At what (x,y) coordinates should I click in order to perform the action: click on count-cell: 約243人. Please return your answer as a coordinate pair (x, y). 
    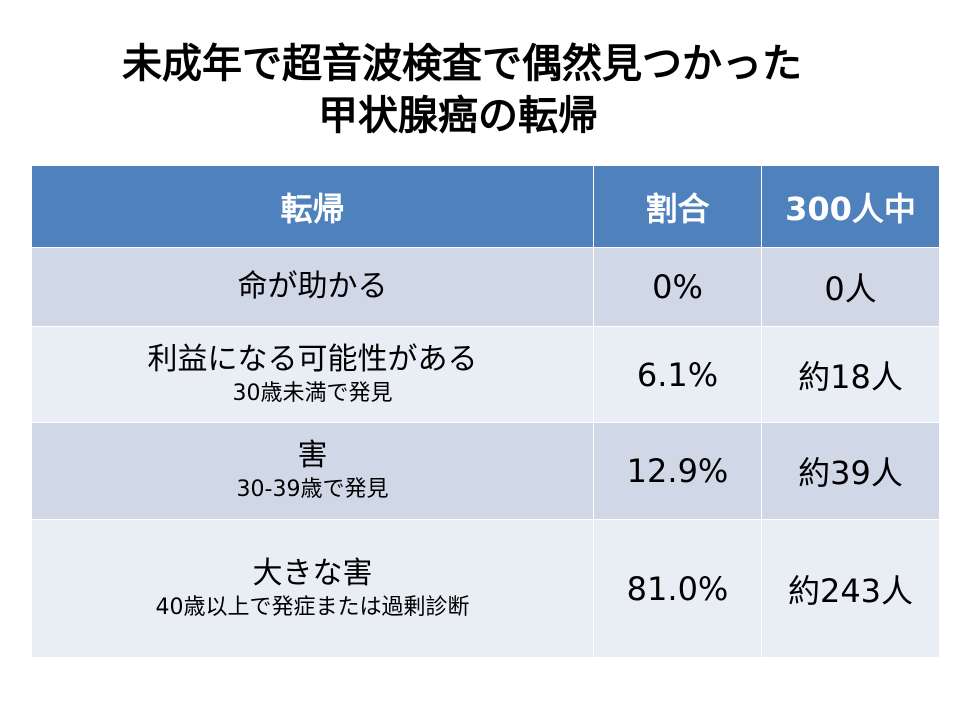
    Looking at the image, I should click on (850, 588).